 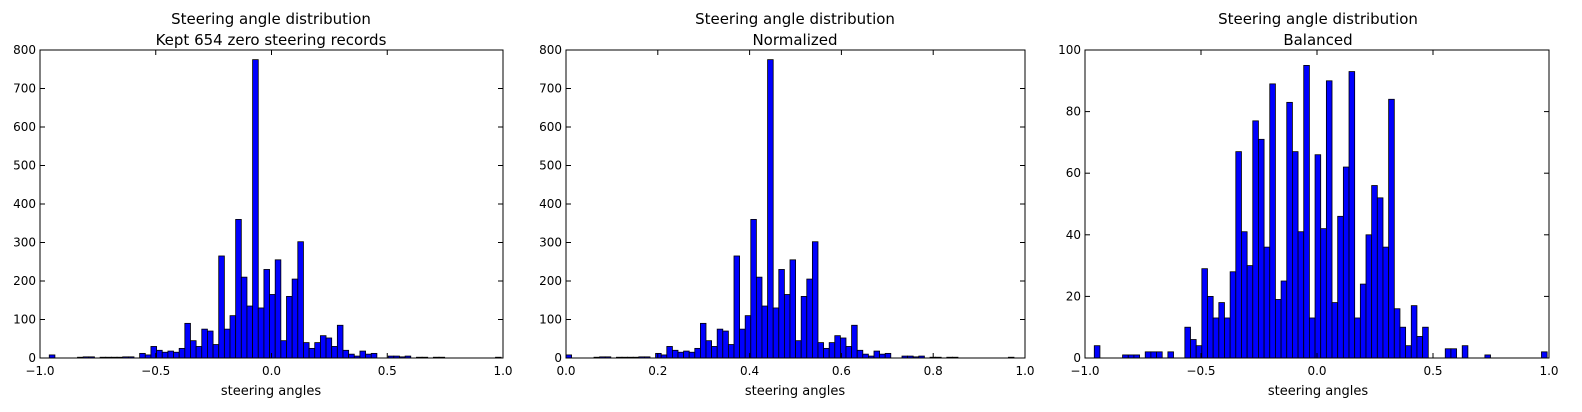 What do you see at coordinates (749, 371) in the screenshot?
I see `x-tick-label: 0.4` at bounding box center [749, 371].